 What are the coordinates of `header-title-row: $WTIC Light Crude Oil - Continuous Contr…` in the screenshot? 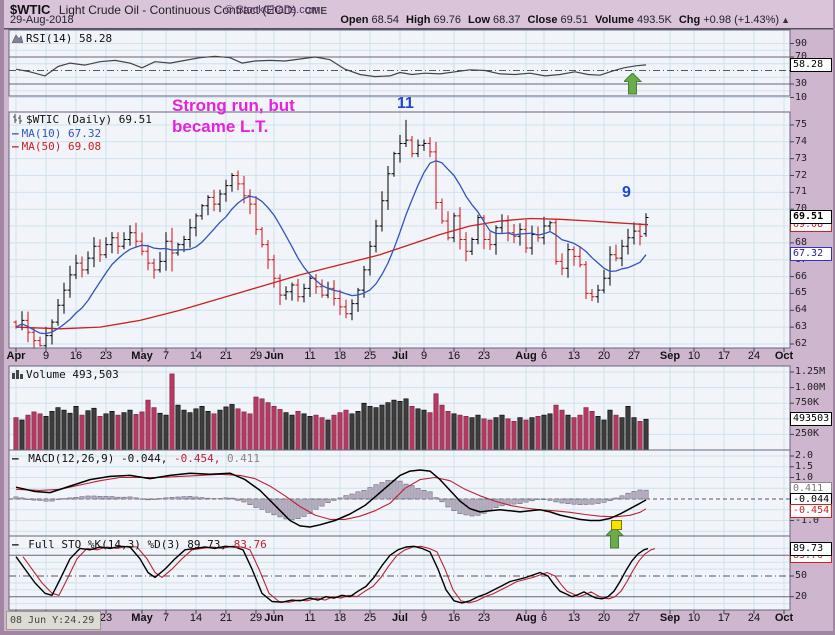 It's located at (169, 9).